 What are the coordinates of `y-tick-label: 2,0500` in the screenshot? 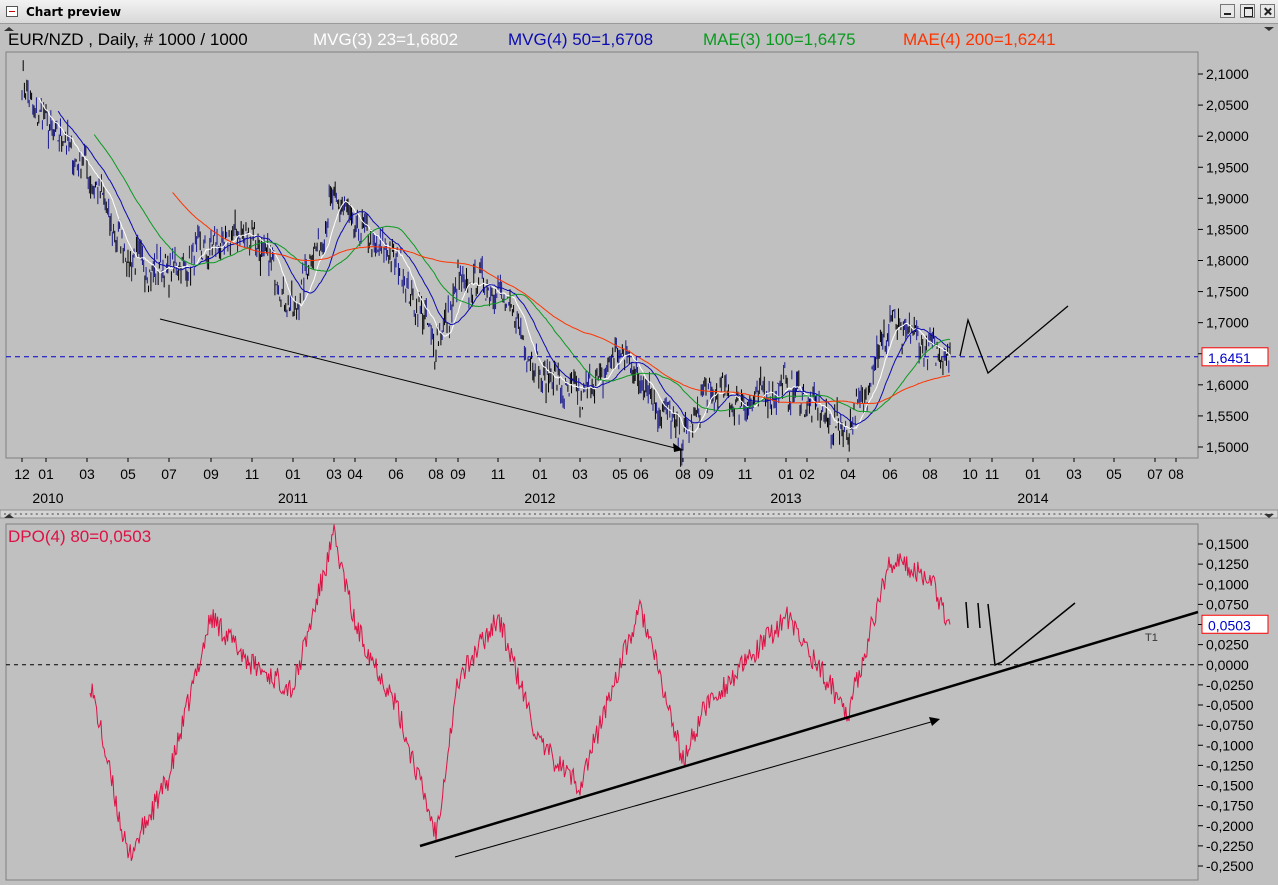 It's located at (1227, 105).